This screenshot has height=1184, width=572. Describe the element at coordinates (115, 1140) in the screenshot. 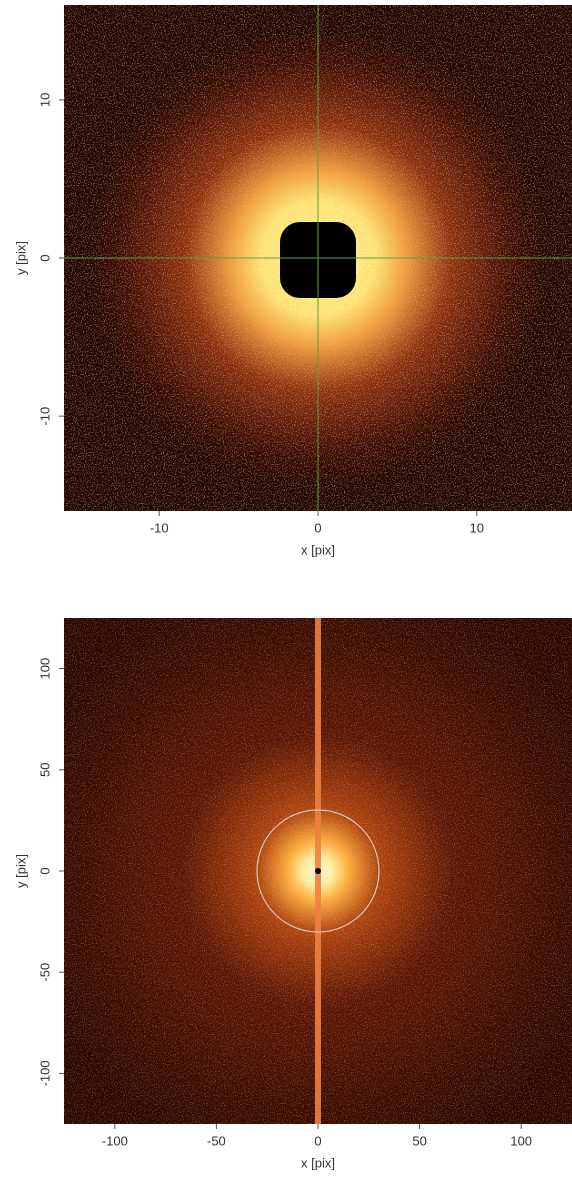

I see `x-tick-label: -100` at that location.